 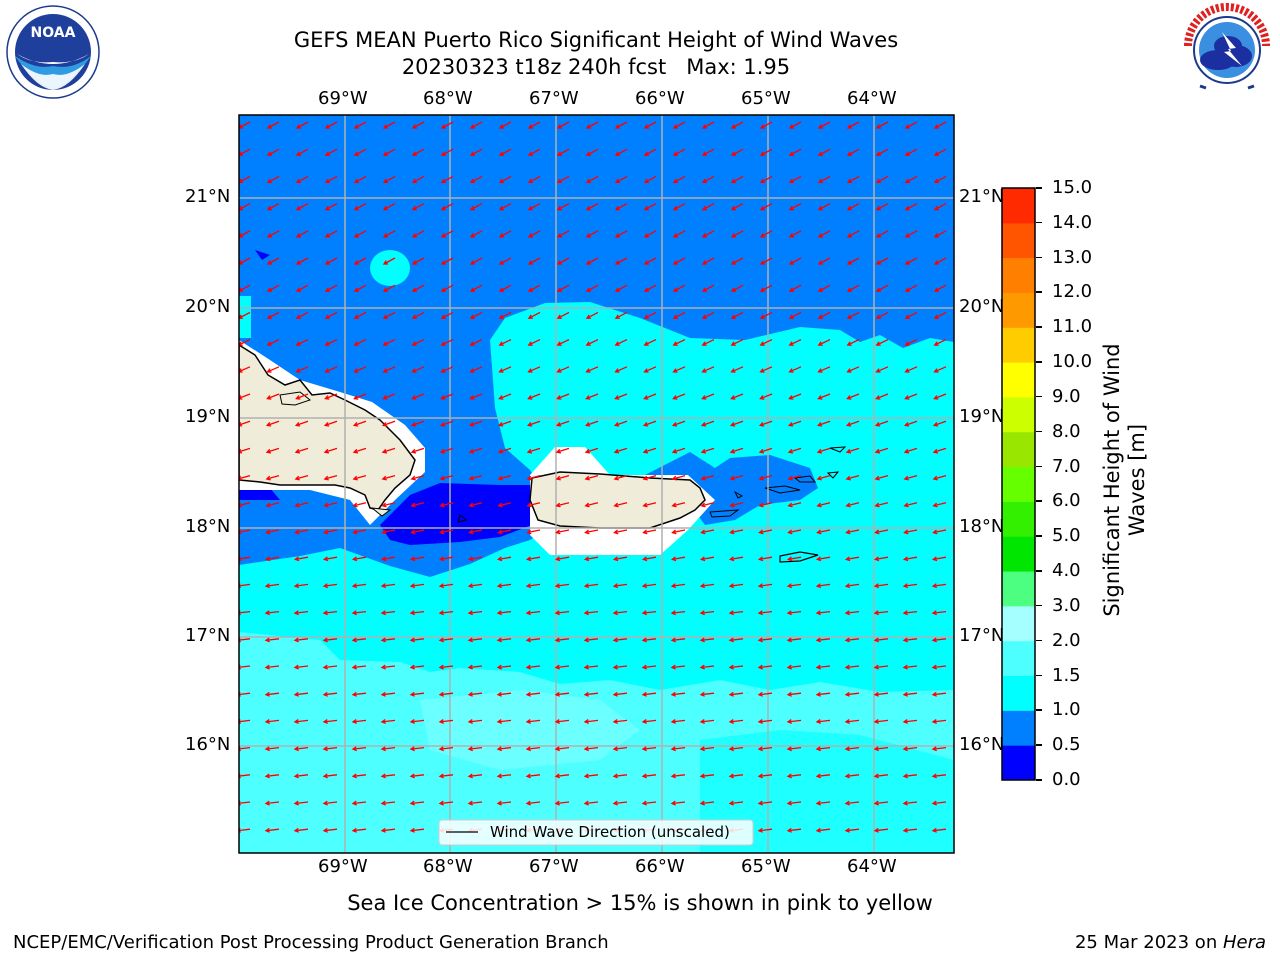 What do you see at coordinates (805, 470) in the screenshot?
I see `land-virgin-islands` at bounding box center [805, 470].